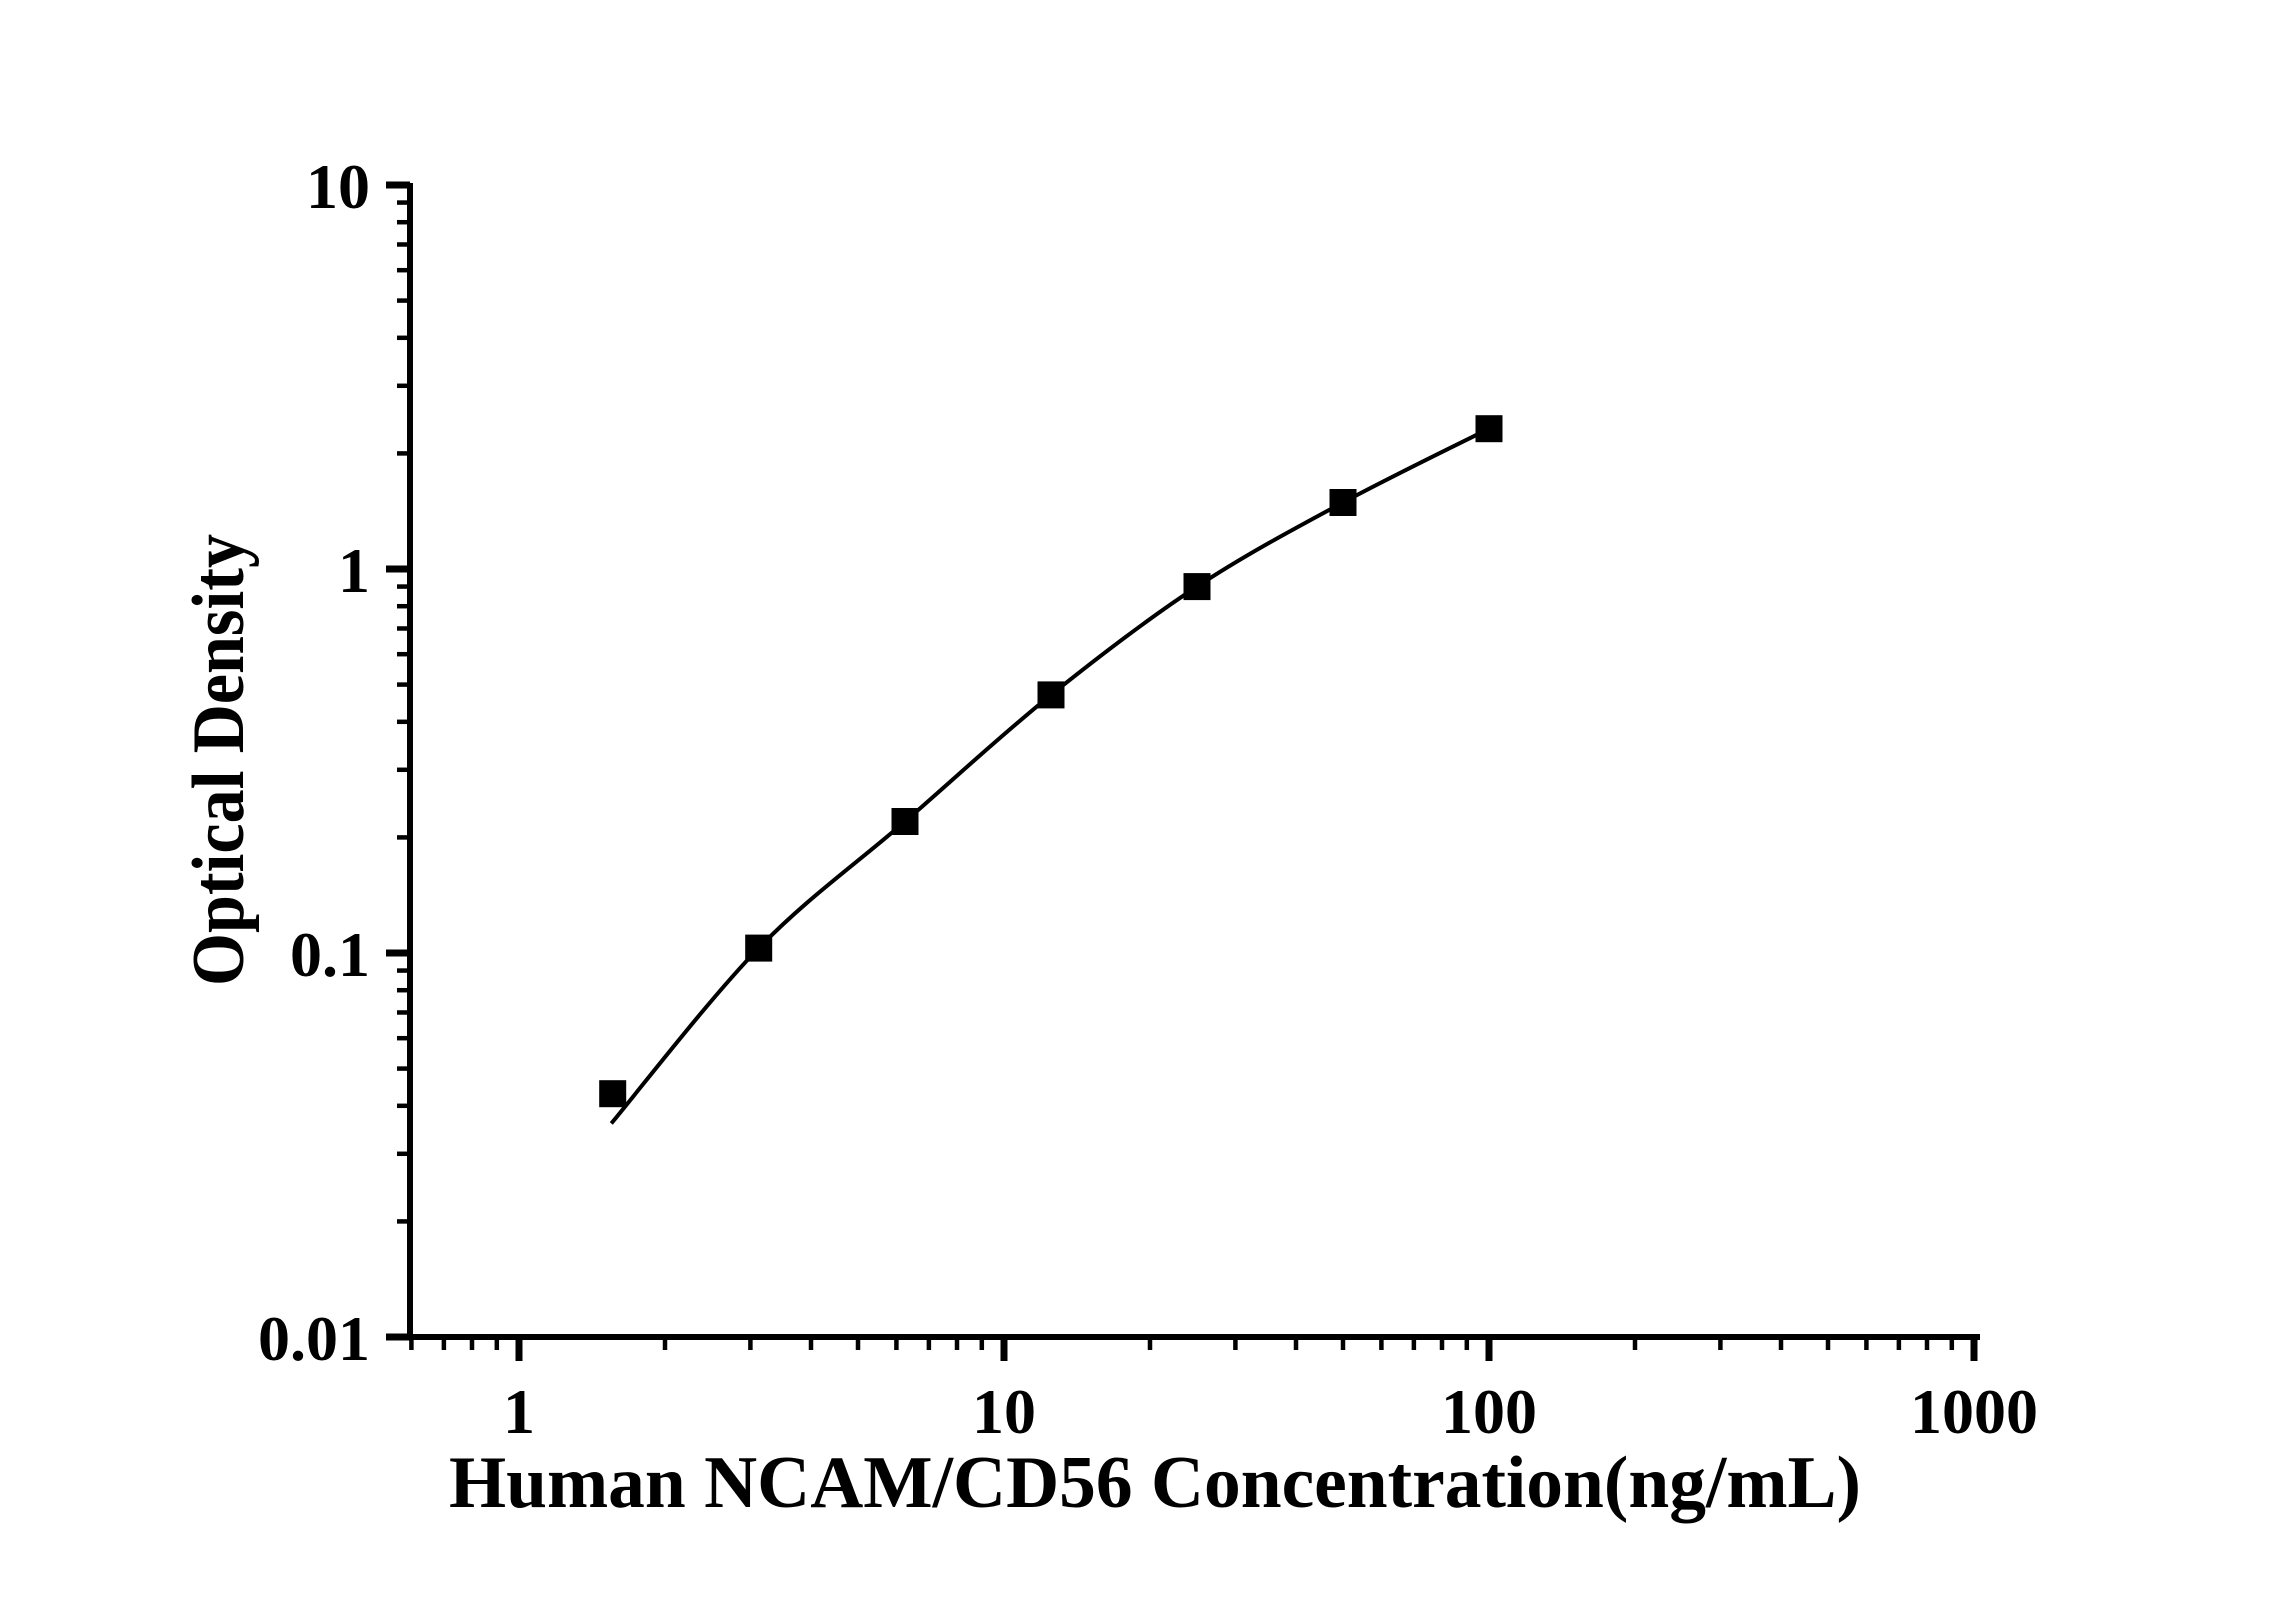 This screenshot has width=2296, height=1604. What do you see at coordinates (1974, 1411) in the screenshot?
I see `x-tick-label: 1000` at bounding box center [1974, 1411].